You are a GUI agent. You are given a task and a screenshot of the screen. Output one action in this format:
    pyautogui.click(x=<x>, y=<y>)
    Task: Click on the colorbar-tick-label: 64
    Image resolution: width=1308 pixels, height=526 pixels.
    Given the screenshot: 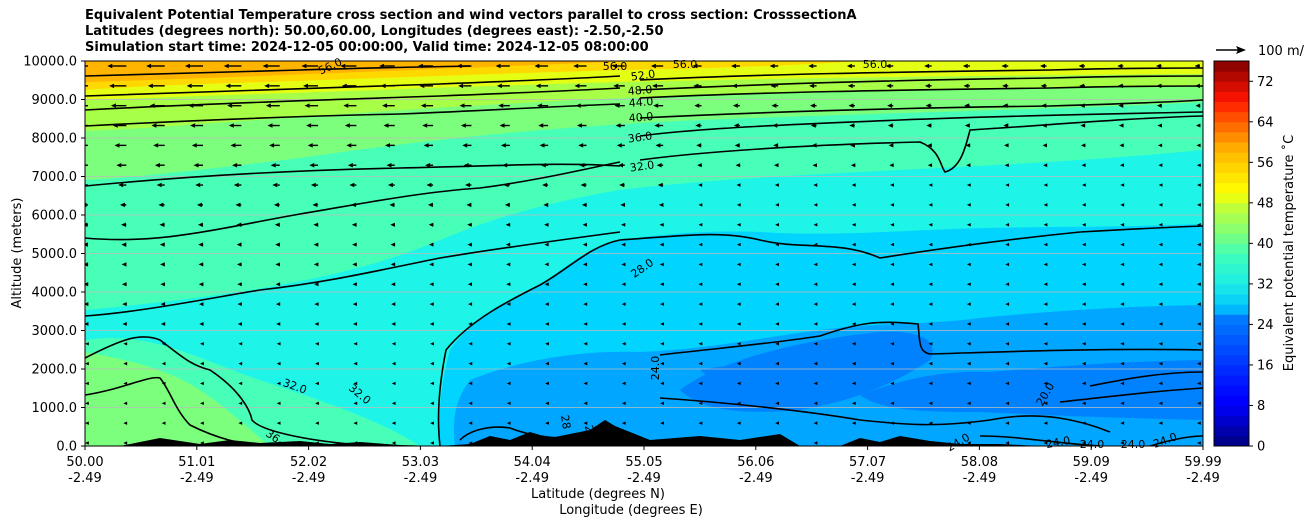 What is the action you would take?
    pyautogui.click(x=1265, y=122)
    